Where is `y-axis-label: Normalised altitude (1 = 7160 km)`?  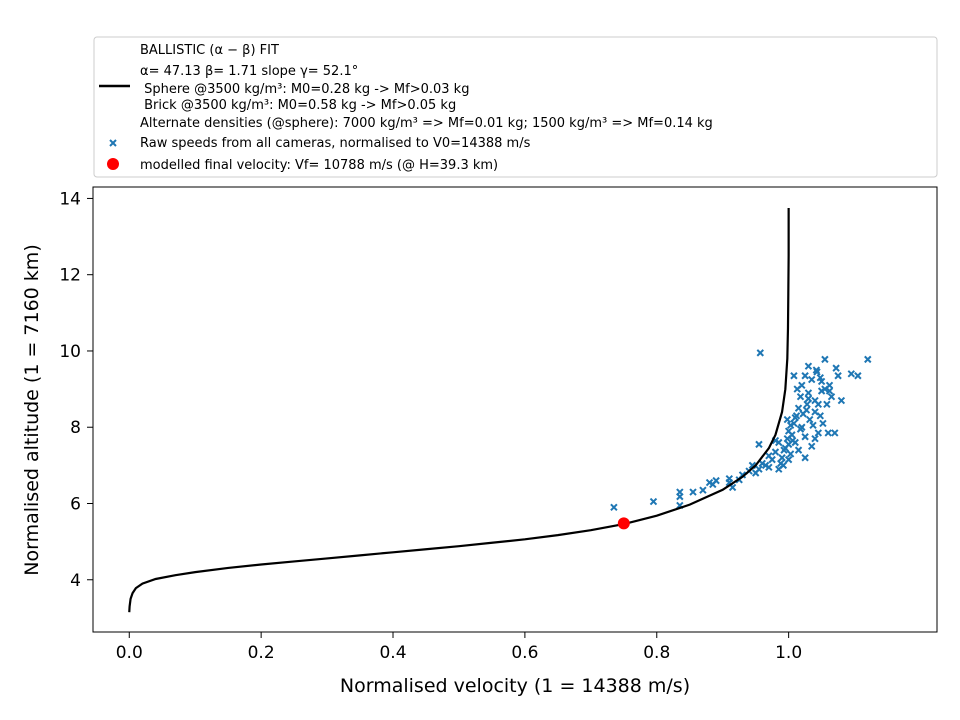
y-axis-label: Normalised altitude (1 = 7160 km) is located at coordinates (32, 409).